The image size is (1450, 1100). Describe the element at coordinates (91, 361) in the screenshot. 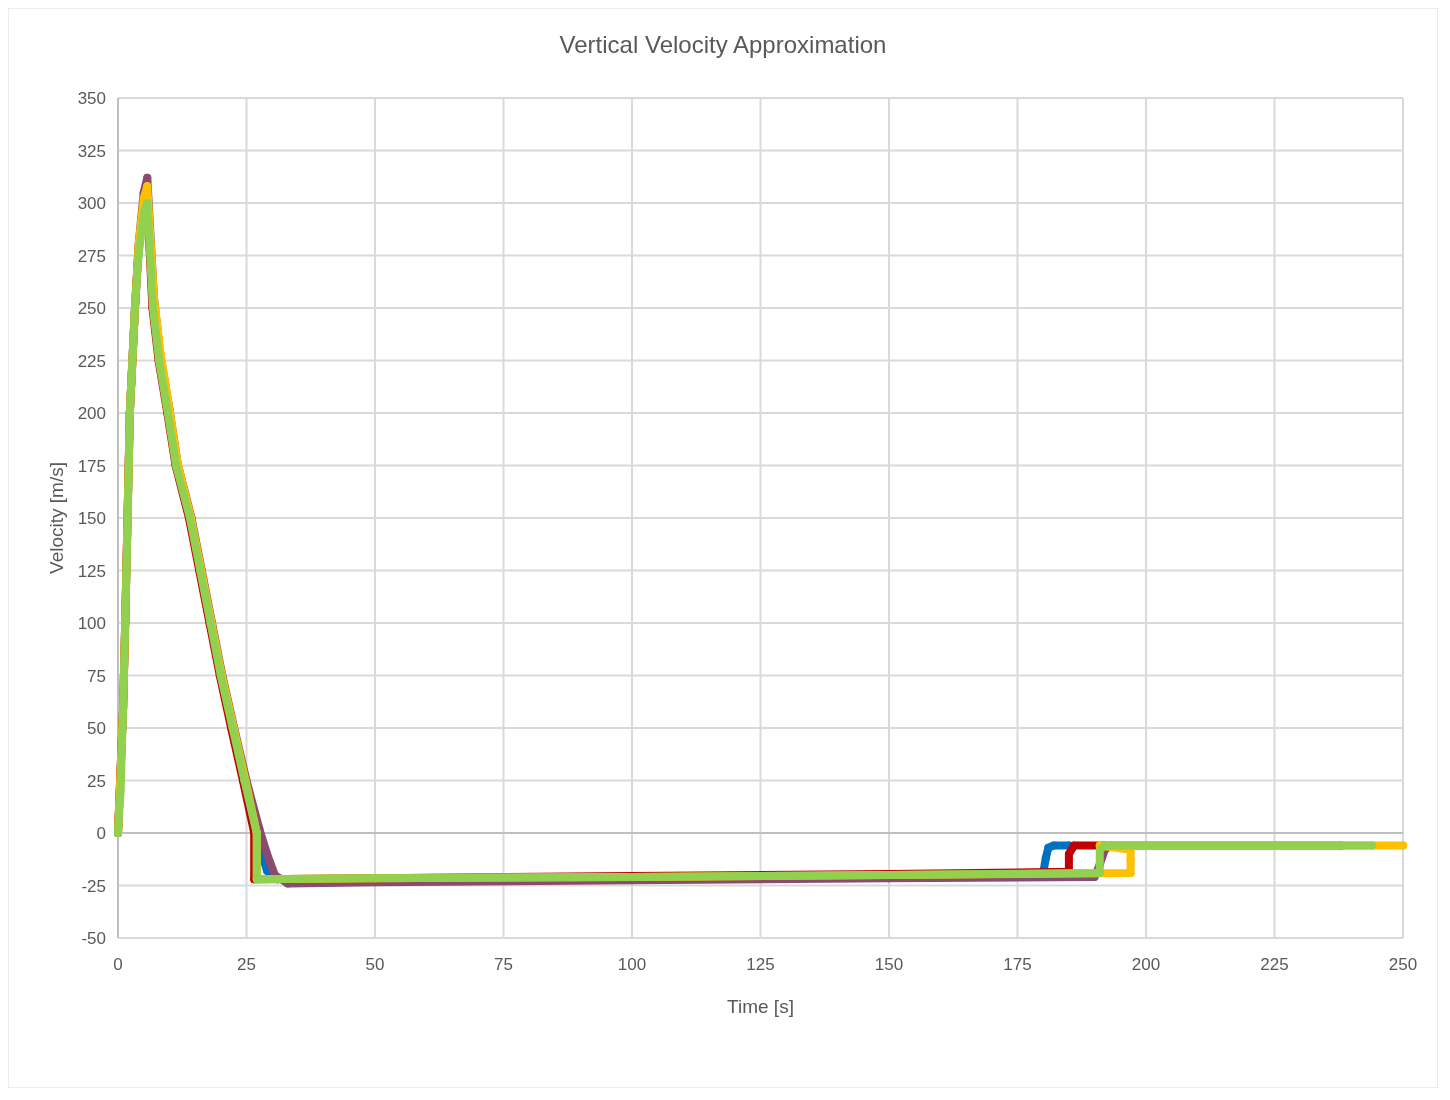

I see `y-tick-label: 225` at that location.